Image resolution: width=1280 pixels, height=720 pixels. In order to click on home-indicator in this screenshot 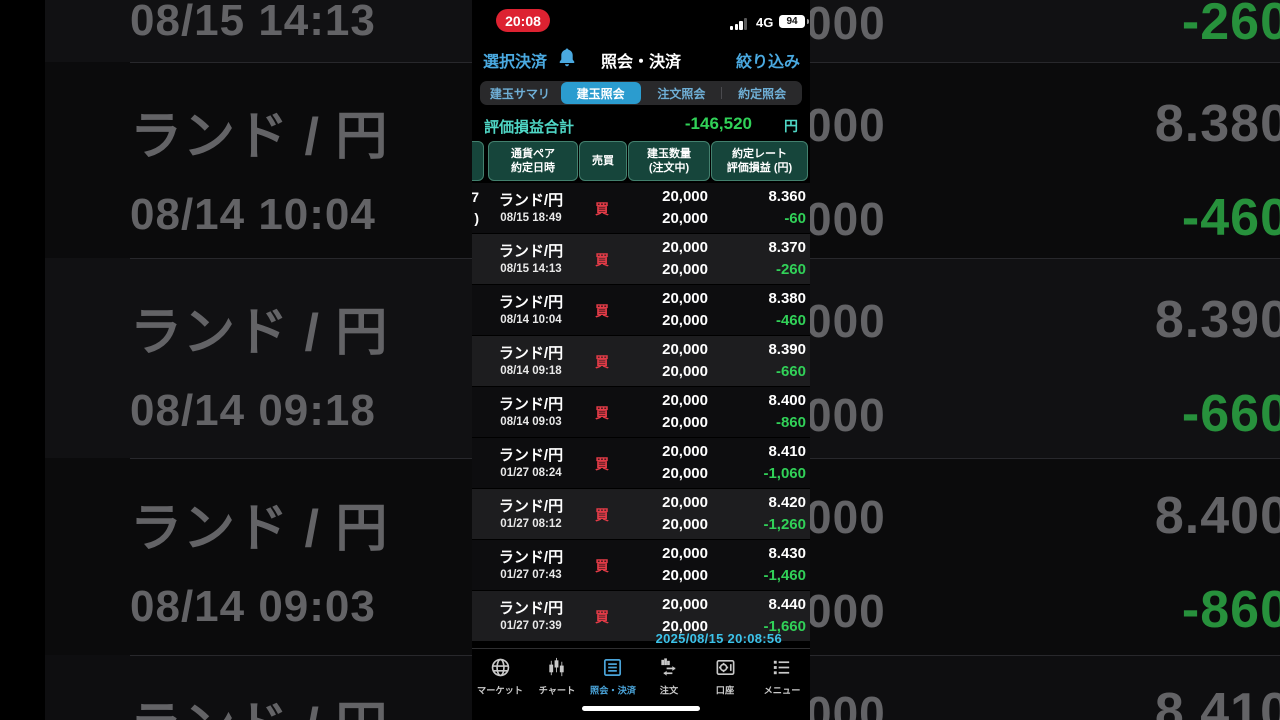, I will do `click(641, 708)`.